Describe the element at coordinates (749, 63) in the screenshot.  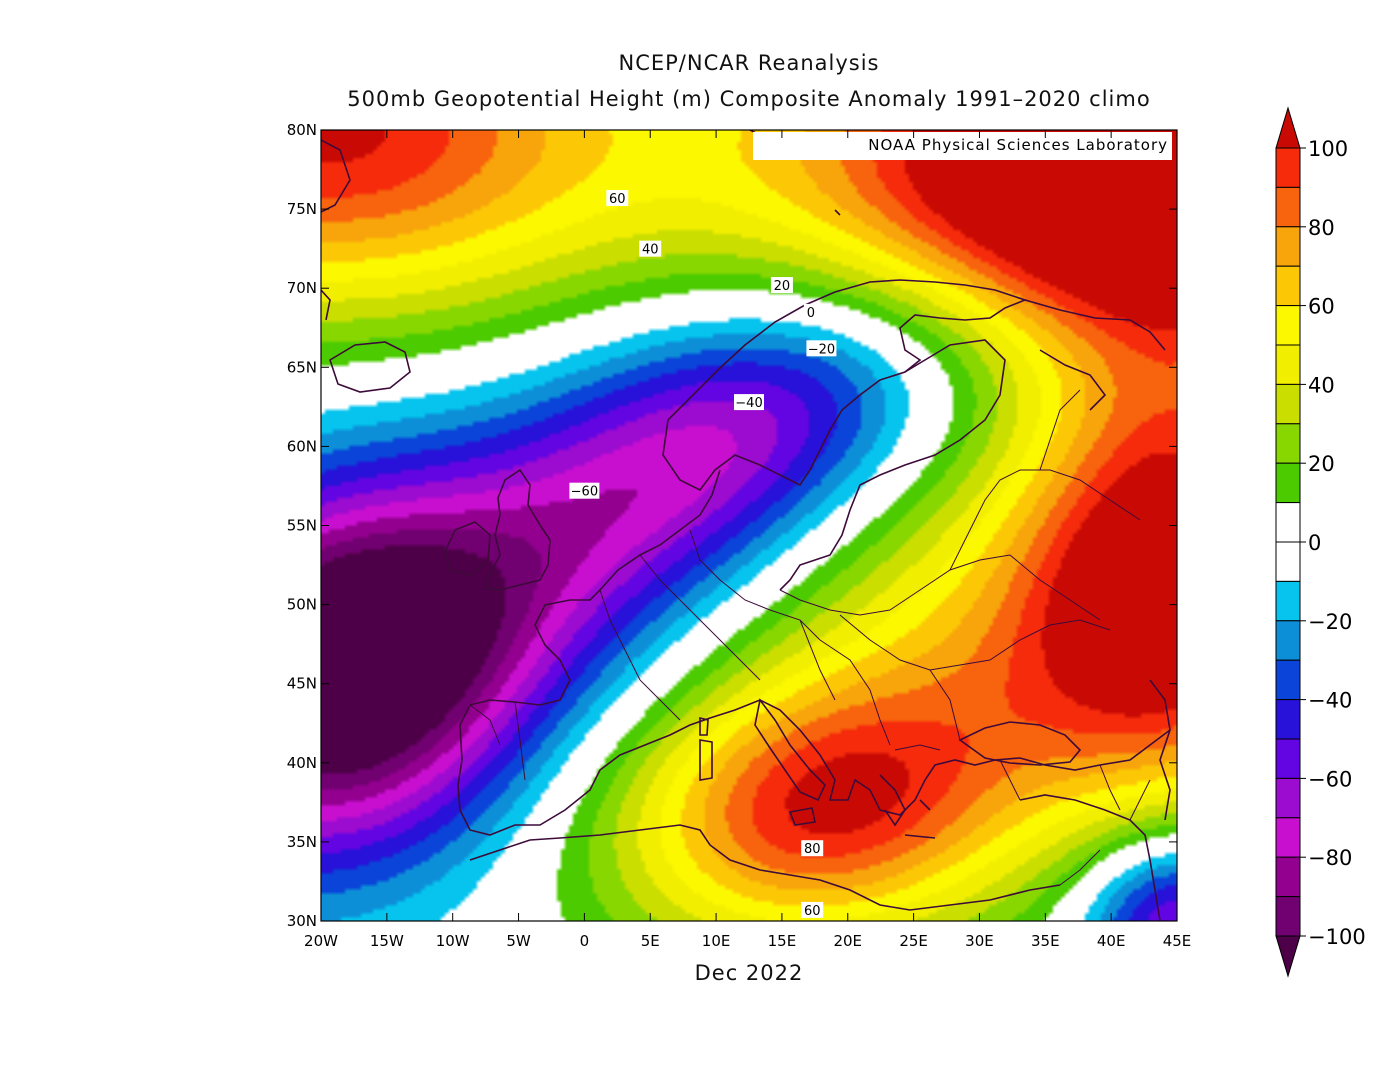
I see `title-line-1: NCEP/NCAR Reanalysis` at that location.